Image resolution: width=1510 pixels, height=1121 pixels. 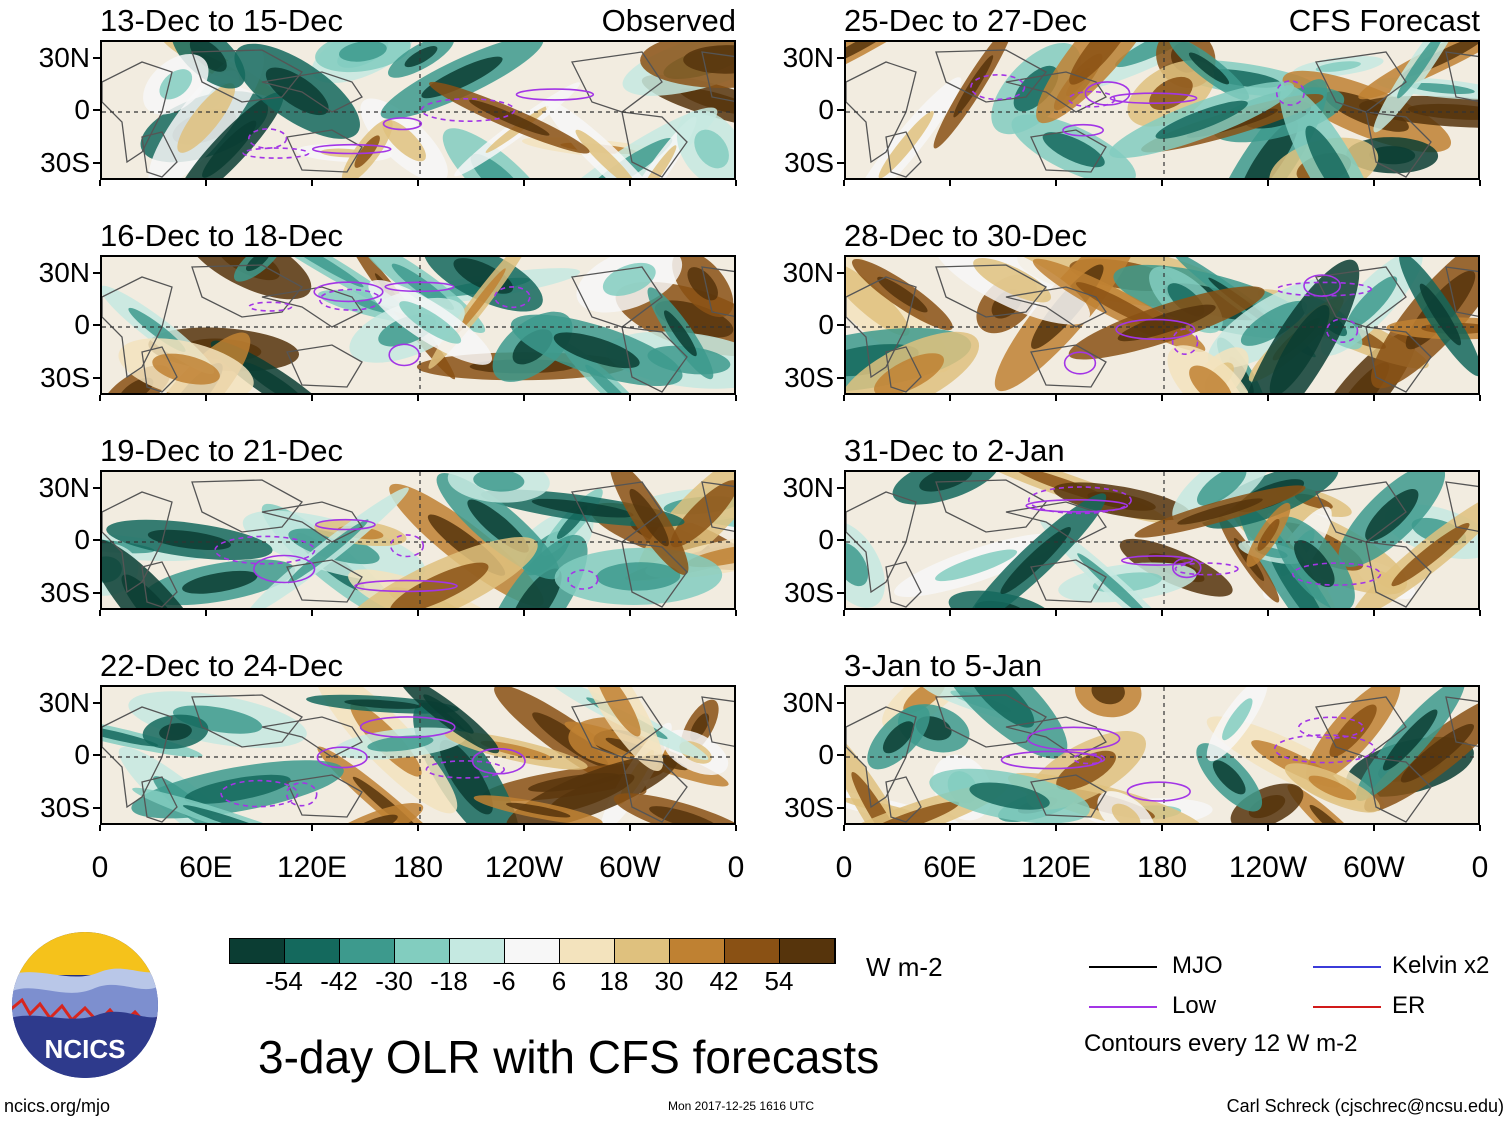 I want to click on legend-label-er: ER, so click(x=1409, y=1005).